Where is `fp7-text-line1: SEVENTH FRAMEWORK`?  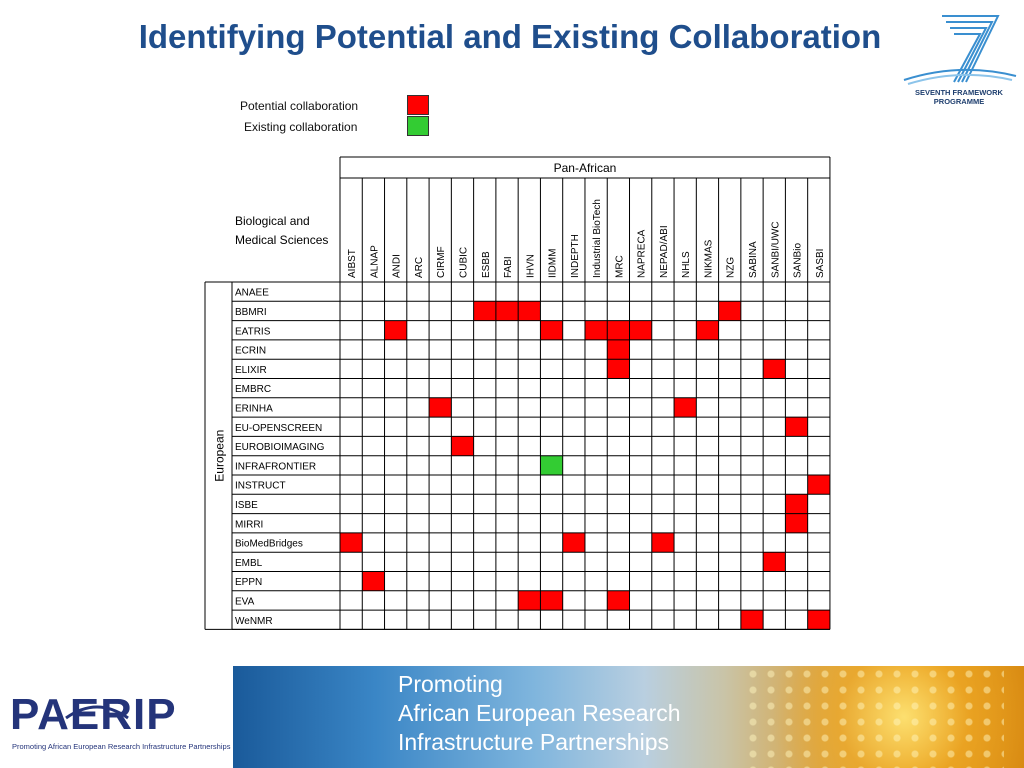
fp7-text-line1: SEVENTH FRAMEWORK is located at coordinates (959, 92).